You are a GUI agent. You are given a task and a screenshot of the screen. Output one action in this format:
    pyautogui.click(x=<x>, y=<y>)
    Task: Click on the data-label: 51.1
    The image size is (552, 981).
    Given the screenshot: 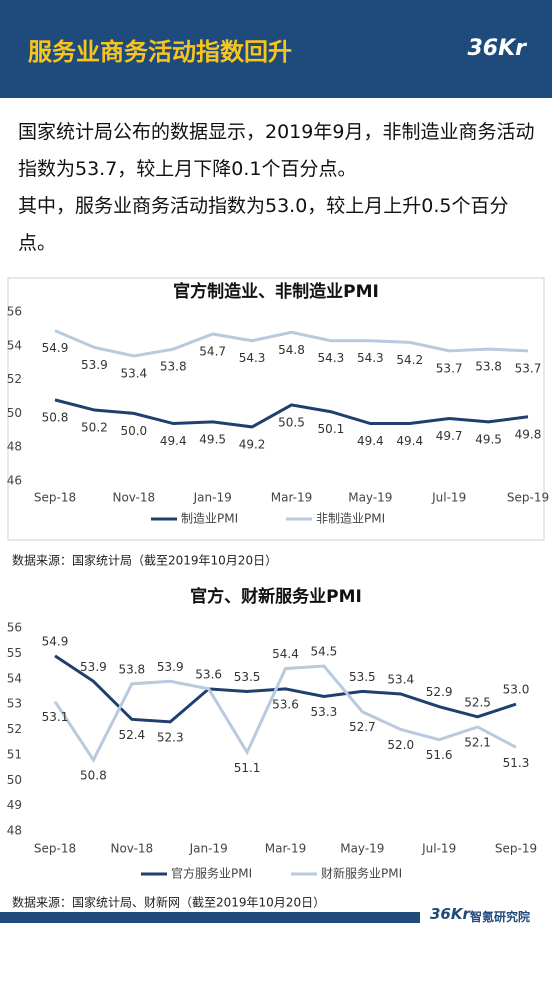 What is the action you would take?
    pyautogui.click(x=247, y=768)
    